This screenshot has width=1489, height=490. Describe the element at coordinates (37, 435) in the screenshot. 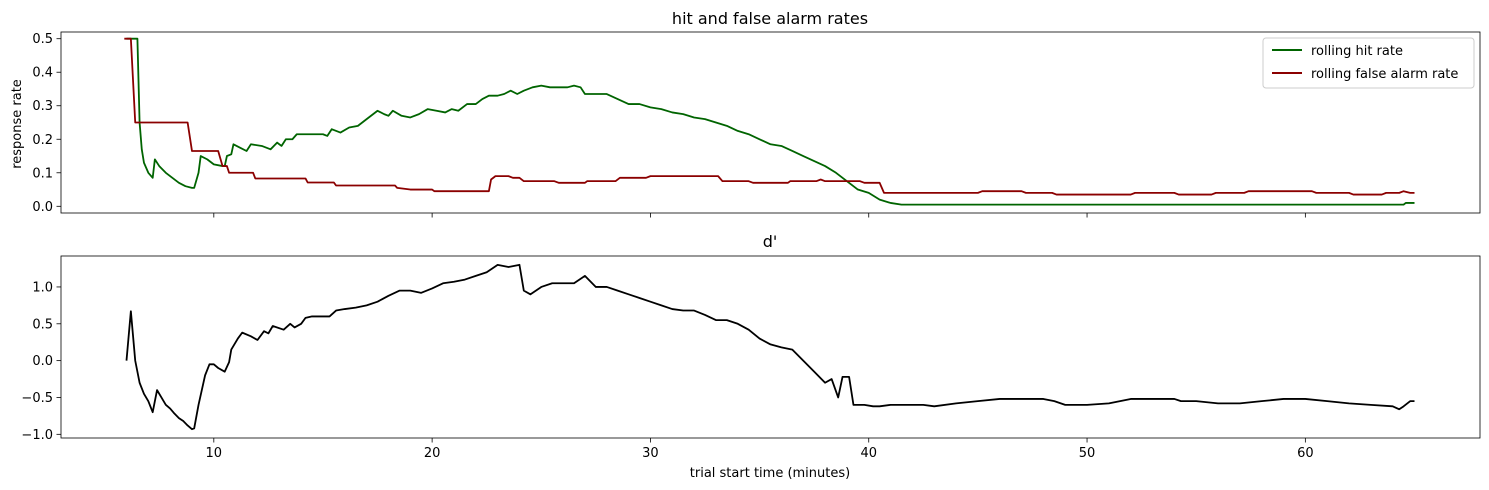

I see `bottom-y-tick-label: −1.0` at that location.